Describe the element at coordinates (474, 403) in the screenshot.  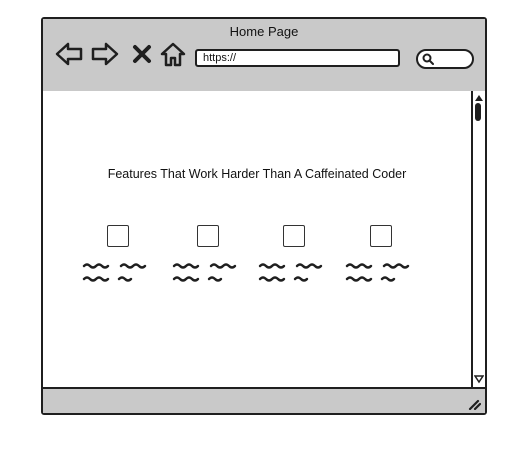
I see `resize-handle-icon` at that location.